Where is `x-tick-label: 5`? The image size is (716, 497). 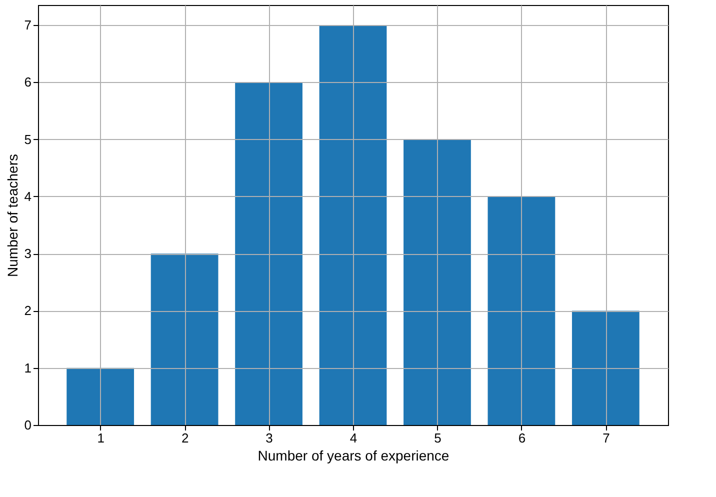
x-tick-label: 5 is located at coordinates (438, 438).